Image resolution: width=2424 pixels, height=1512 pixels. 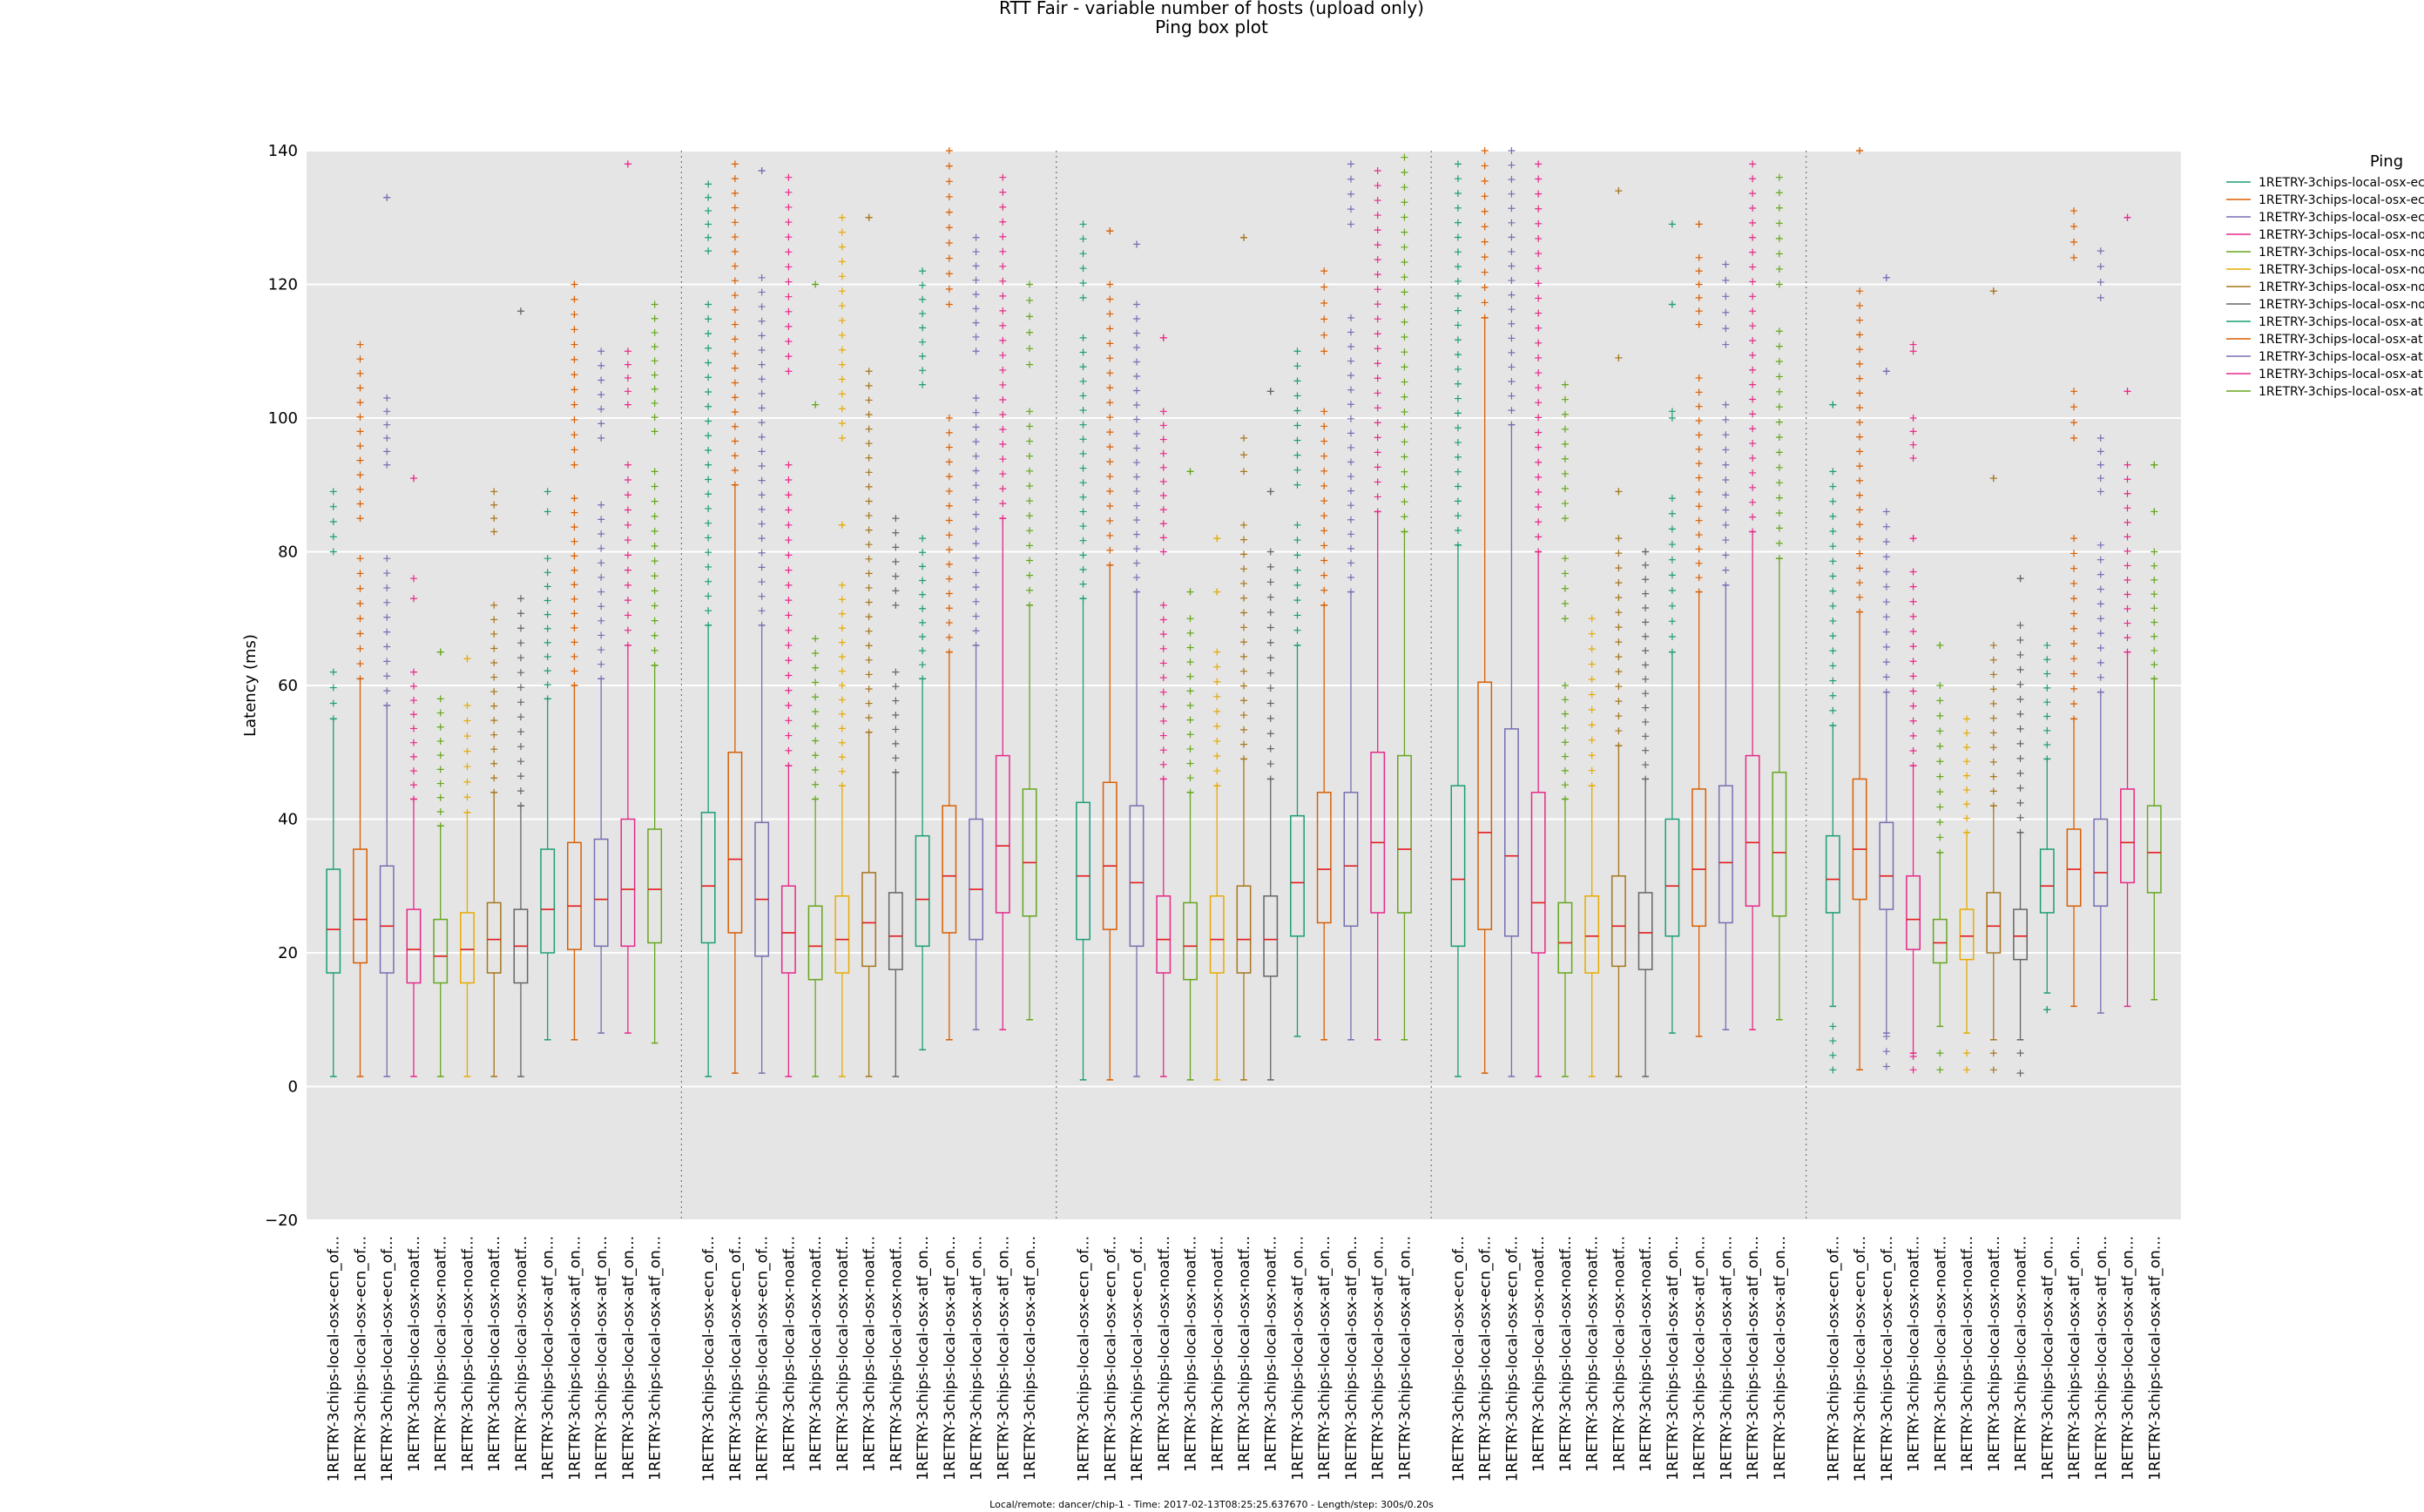 What do you see at coordinates (293, 1087) in the screenshot?
I see `y-tick-label: 0` at bounding box center [293, 1087].